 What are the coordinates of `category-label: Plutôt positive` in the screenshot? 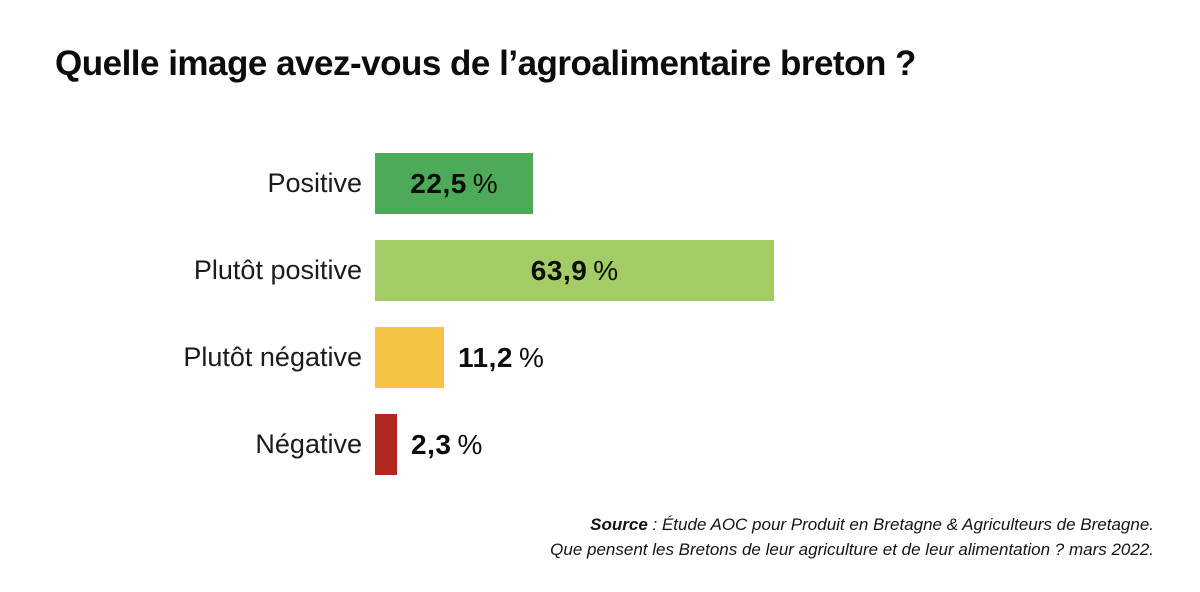 It's located at (277, 270).